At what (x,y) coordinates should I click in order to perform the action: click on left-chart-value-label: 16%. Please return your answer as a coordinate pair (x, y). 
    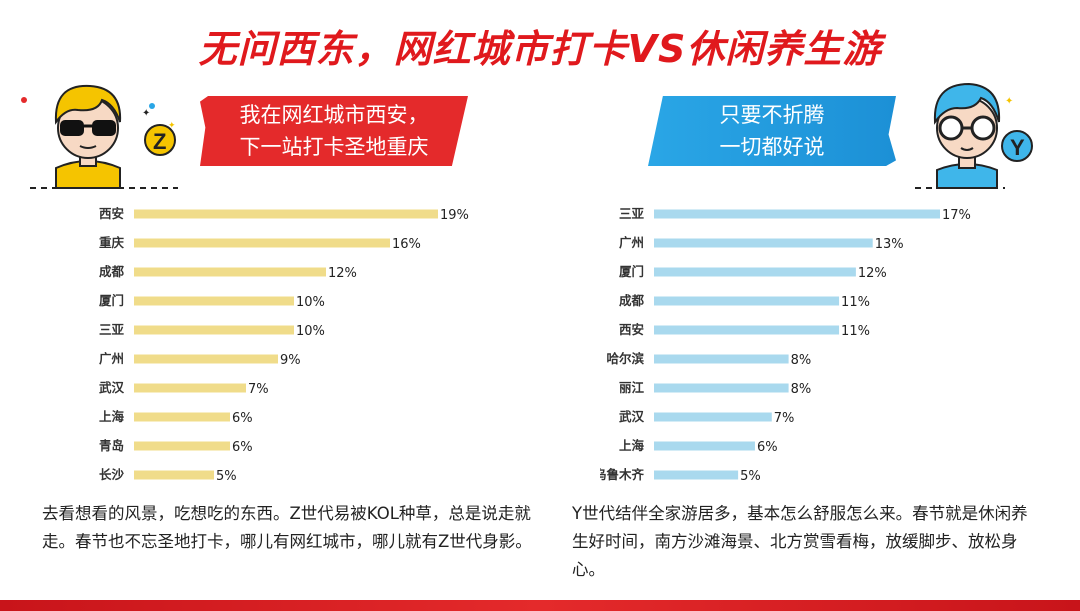
    Looking at the image, I should click on (406, 244).